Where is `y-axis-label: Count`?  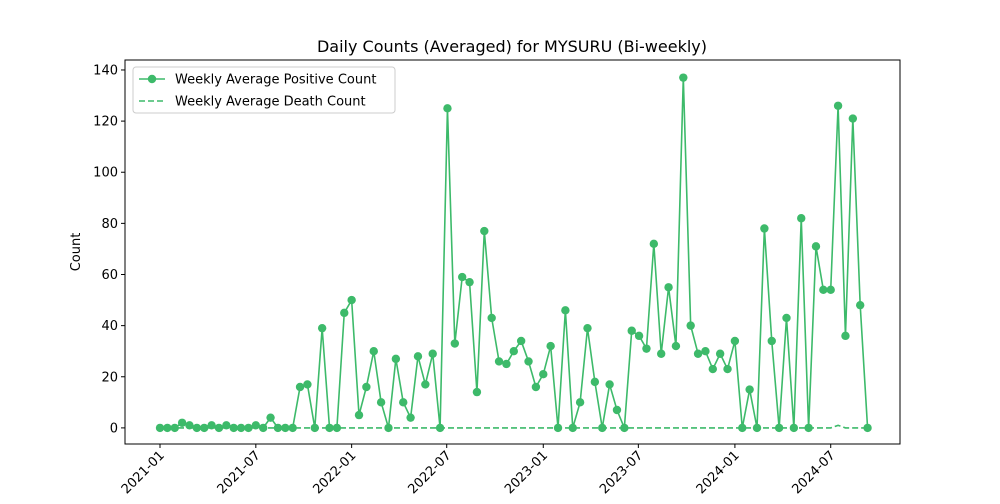 y-axis-label: Count is located at coordinates (76, 252).